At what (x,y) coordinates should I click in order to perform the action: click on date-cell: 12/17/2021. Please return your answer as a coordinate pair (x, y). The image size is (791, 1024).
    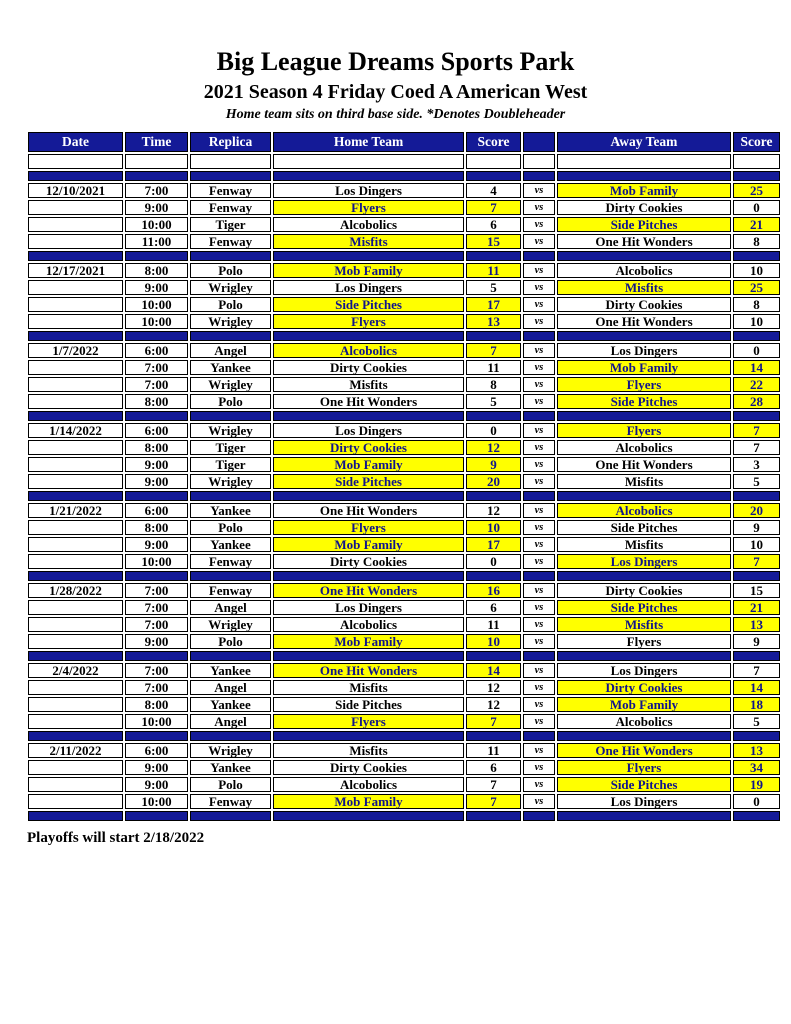
    Looking at the image, I should click on (75, 270).